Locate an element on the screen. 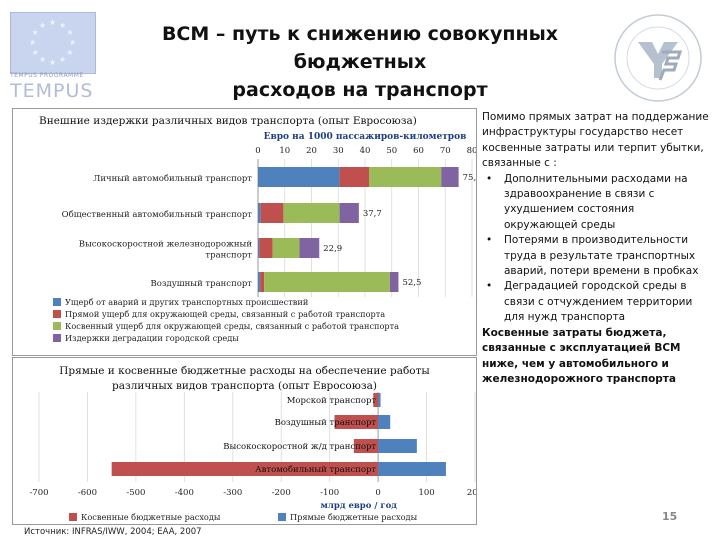  x-tick-label: -200 is located at coordinates (281, 493).